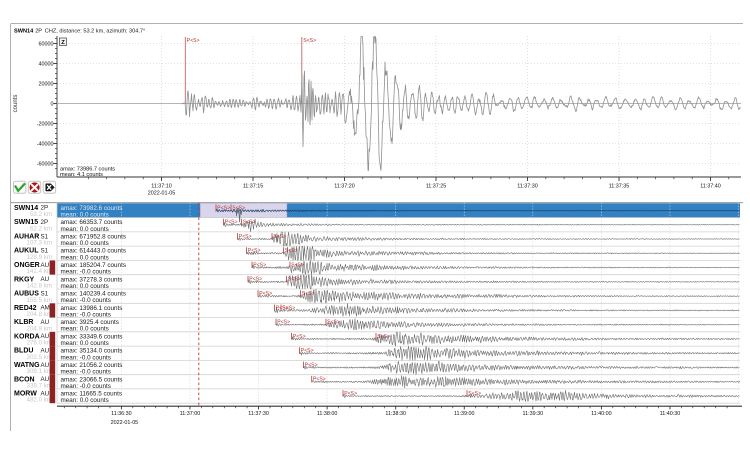  Describe the element at coordinates (45, 145) in the screenshot. I see `svg-text: -40000` at that location.